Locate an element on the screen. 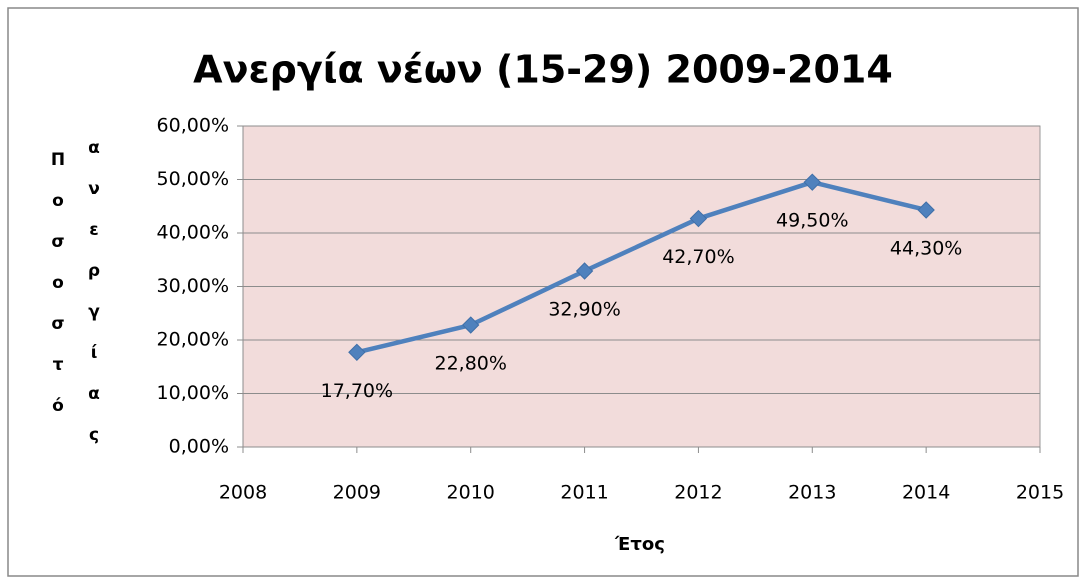  x-tick-label: 2012 is located at coordinates (698, 493).